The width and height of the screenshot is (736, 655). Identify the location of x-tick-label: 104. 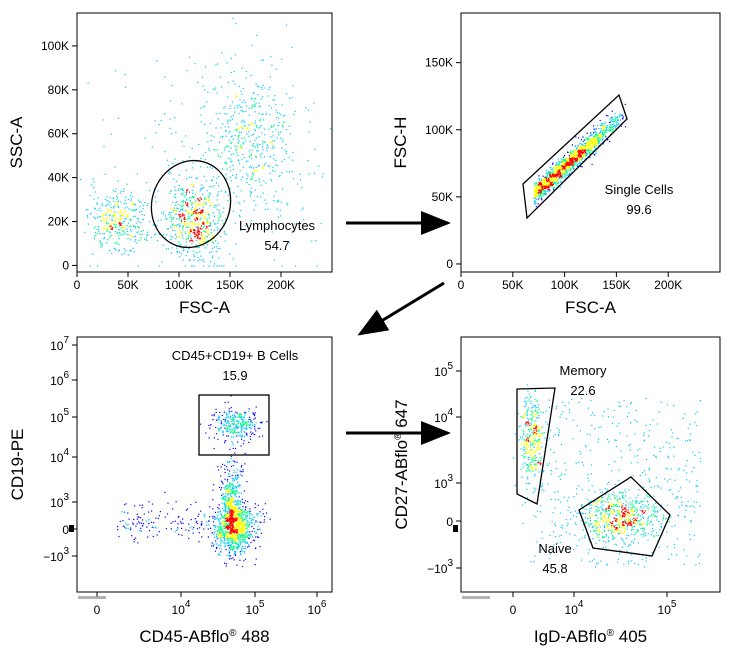
(181, 608).